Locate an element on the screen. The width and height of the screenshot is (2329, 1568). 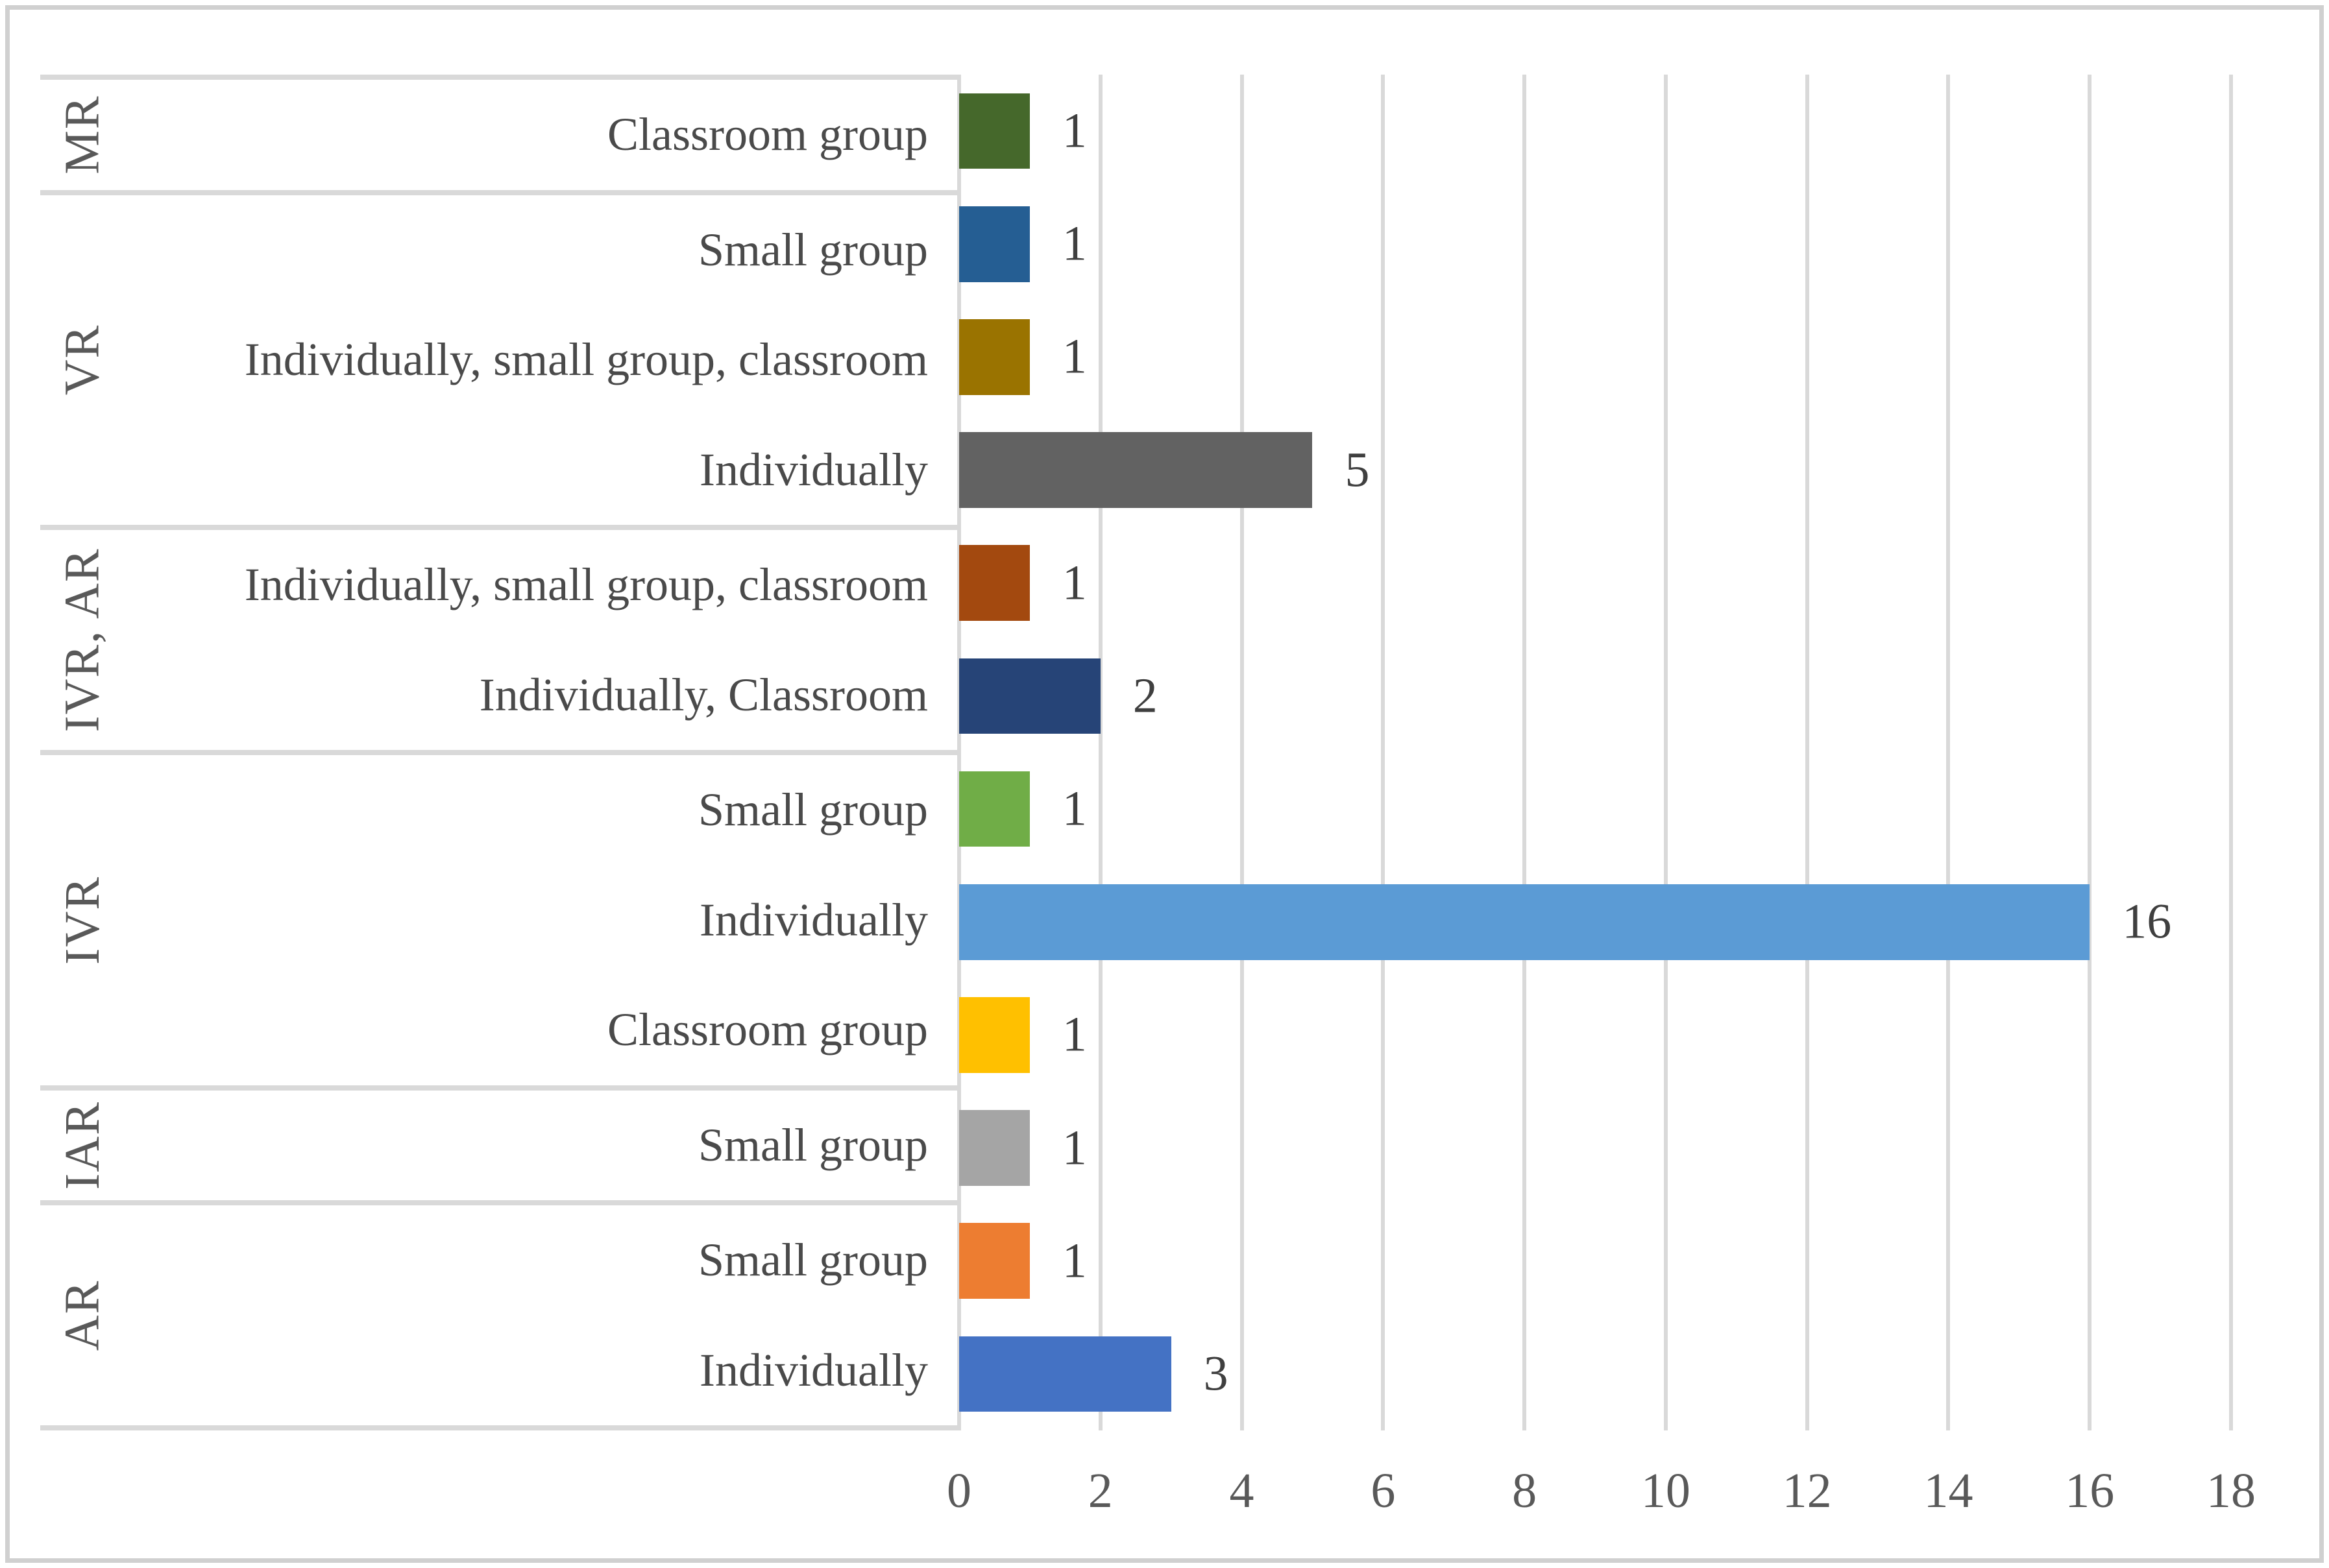
bar-row: 5 is located at coordinates (1595, 470).